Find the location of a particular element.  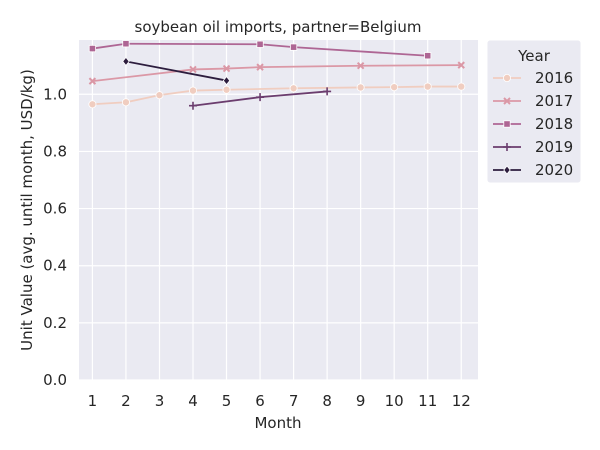

legend-item: 2019 is located at coordinates (533, 147).